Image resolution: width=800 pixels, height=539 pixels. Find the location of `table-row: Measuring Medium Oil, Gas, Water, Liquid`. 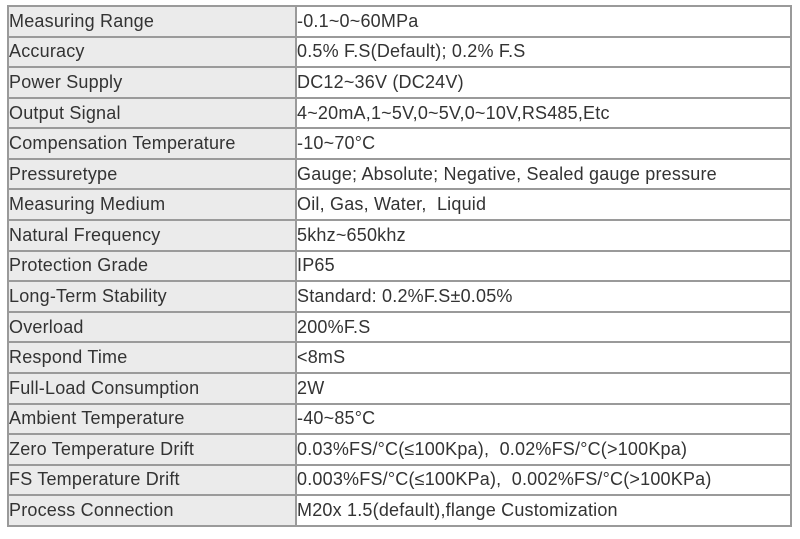

table-row: Measuring Medium Oil, Gas, Water, Liquid is located at coordinates (399, 205).